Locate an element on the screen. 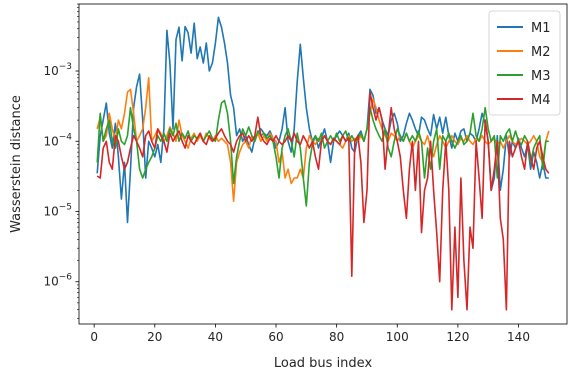  x-axis-ticks: 0 20 40 60 80 100 120 140 is located at coordinates (310, 334).